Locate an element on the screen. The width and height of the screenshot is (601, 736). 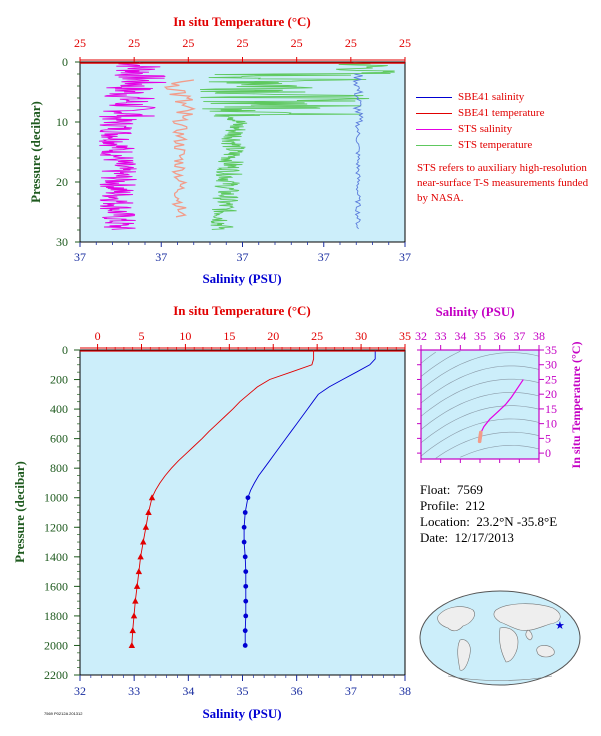
ts-salinity-tick-label: 32 is located at coordinates (421, 336).